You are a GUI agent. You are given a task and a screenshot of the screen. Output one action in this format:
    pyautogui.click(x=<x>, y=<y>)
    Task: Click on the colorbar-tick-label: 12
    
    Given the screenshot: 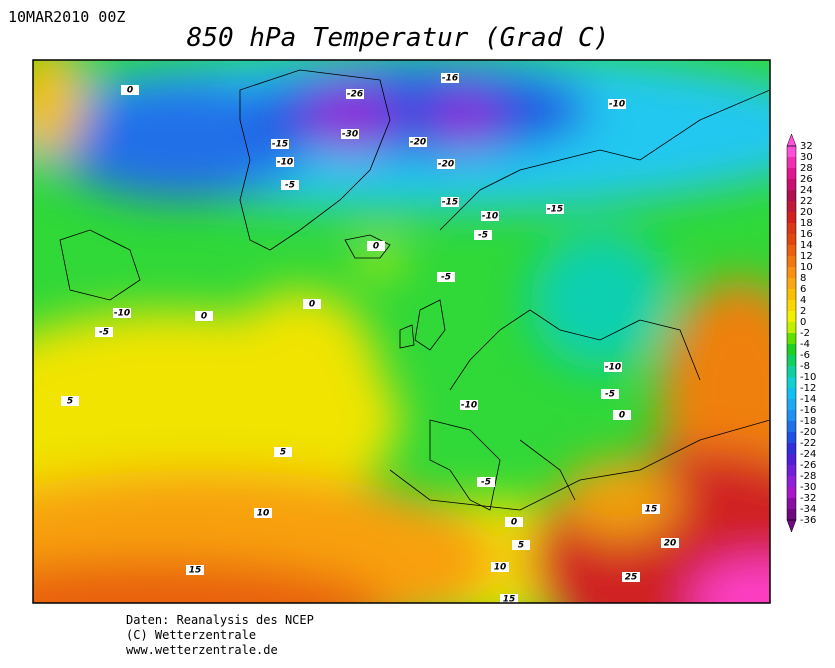 What is the action you would take?
    pyautogui.click(x=806, y=256)
    